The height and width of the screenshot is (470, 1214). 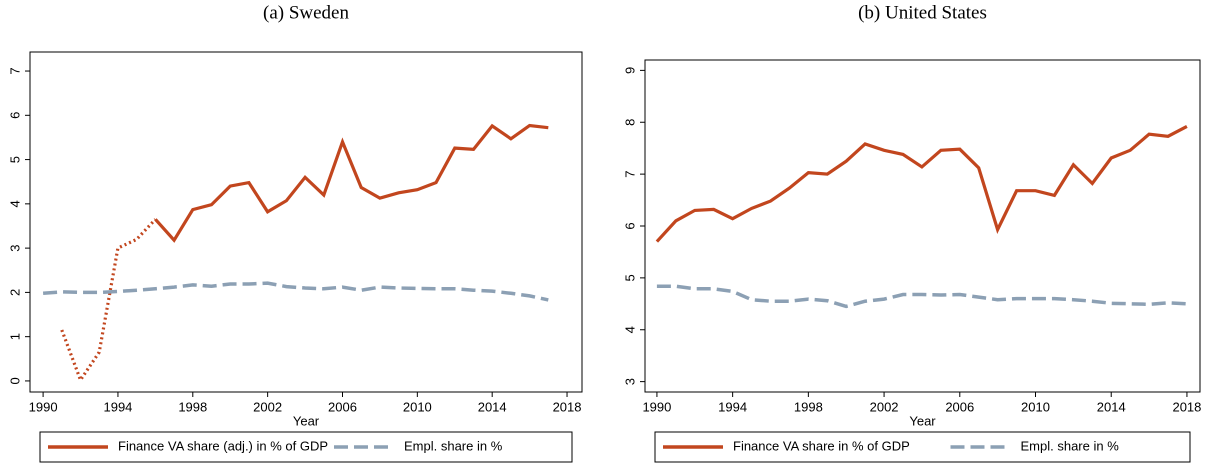 I want to click on y-tick-label: 0, so click(x=14, y=380).